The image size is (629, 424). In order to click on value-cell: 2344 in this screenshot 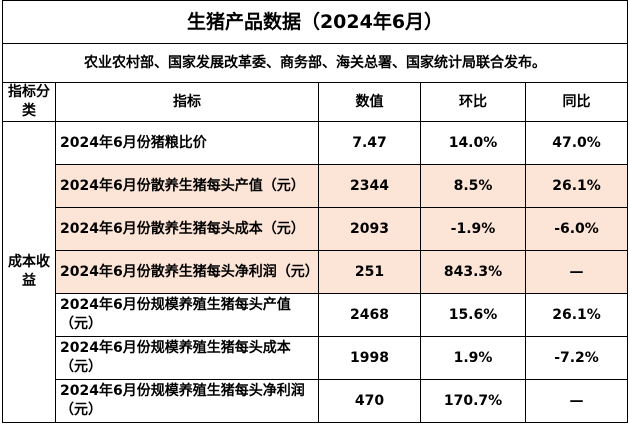, I will do `click(369, 186)`.